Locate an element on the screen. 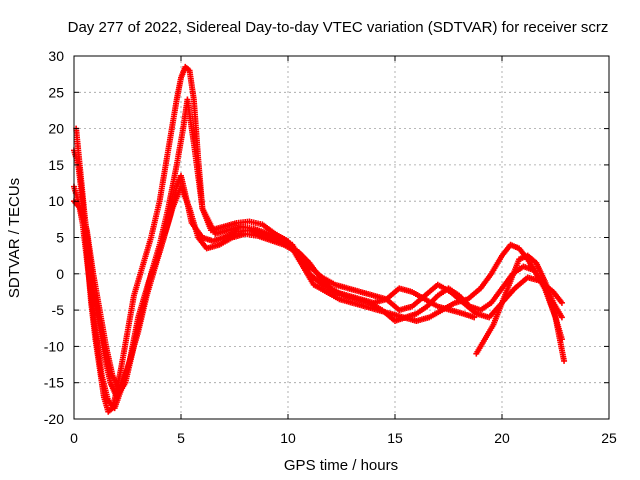 This screenshot has height=480, width=640. y-tick-label: -20 is located at coordinates (54, 419).